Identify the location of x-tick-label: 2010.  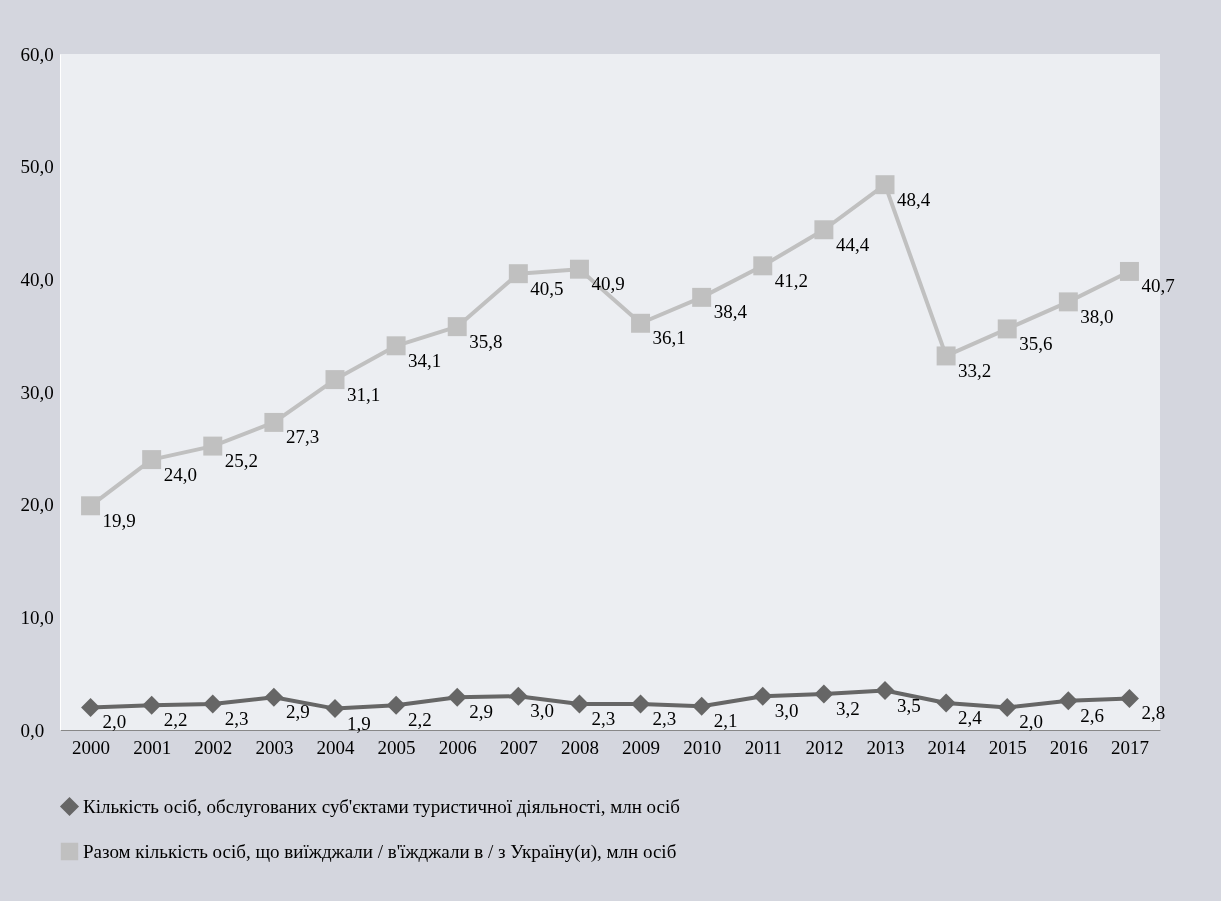
(702, 747).